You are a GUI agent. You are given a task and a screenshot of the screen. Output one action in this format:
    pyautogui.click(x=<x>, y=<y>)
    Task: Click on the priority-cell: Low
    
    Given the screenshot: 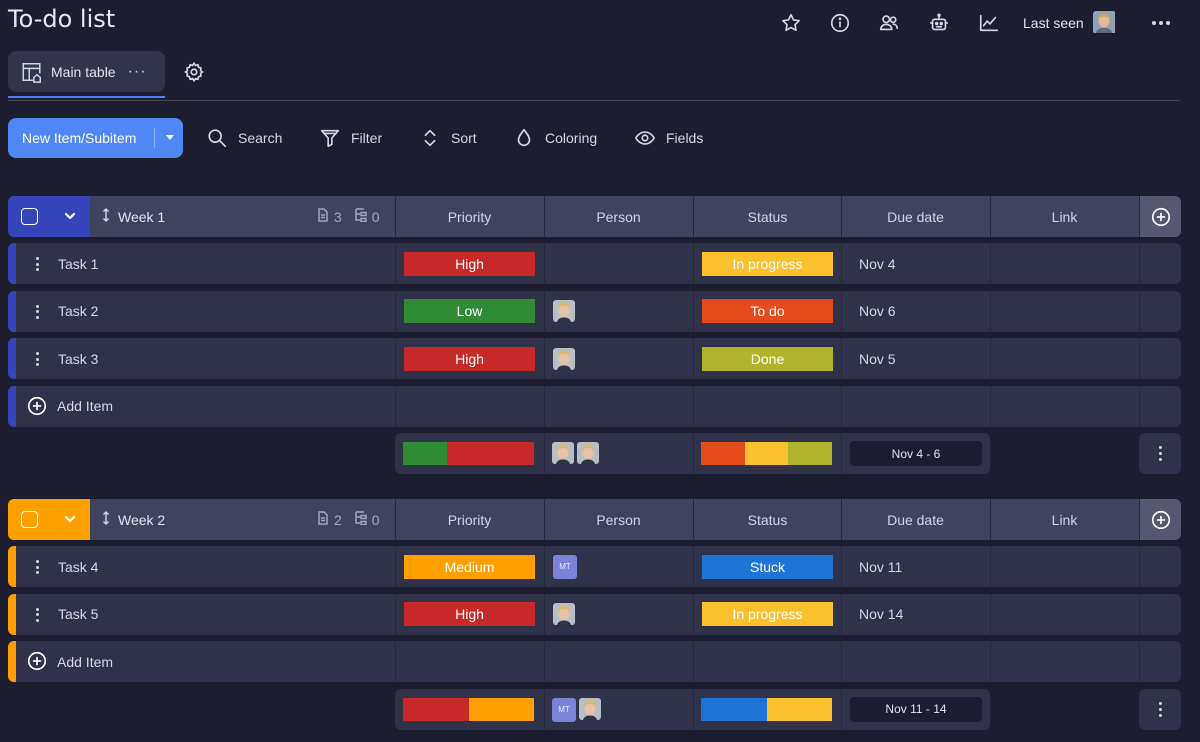 What is the action you would take?
    pyautogui.click(x=469, y=311)
    